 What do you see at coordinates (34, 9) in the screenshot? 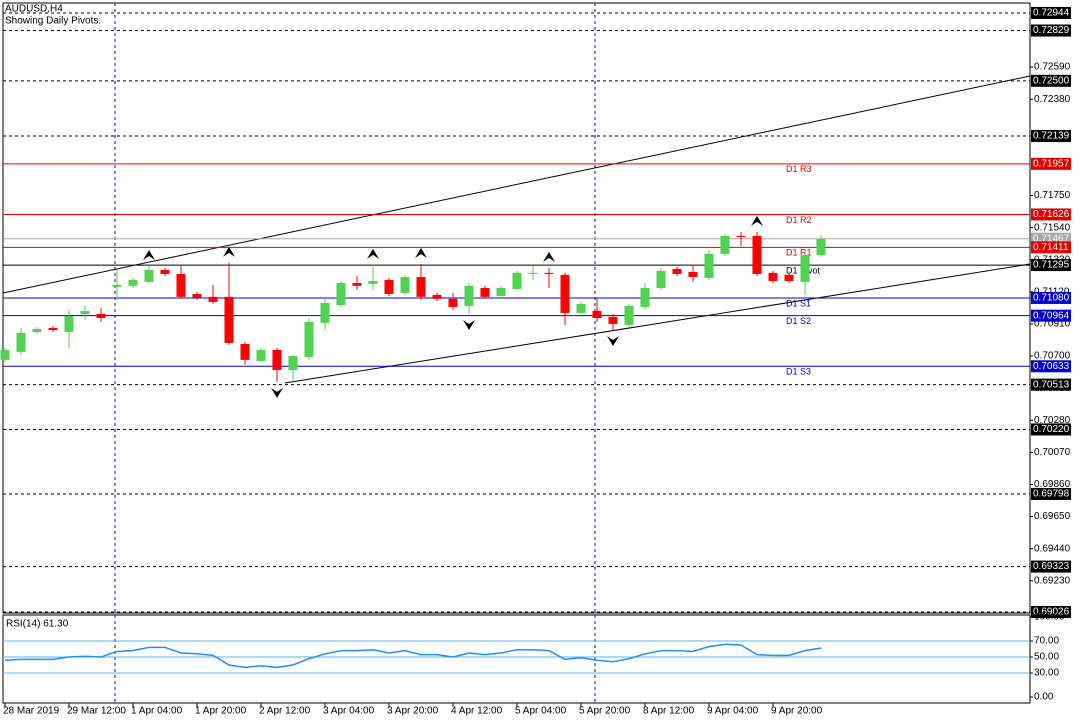
I see `chart-title: AUDUSD,H4` at bounding box center [34, 9].